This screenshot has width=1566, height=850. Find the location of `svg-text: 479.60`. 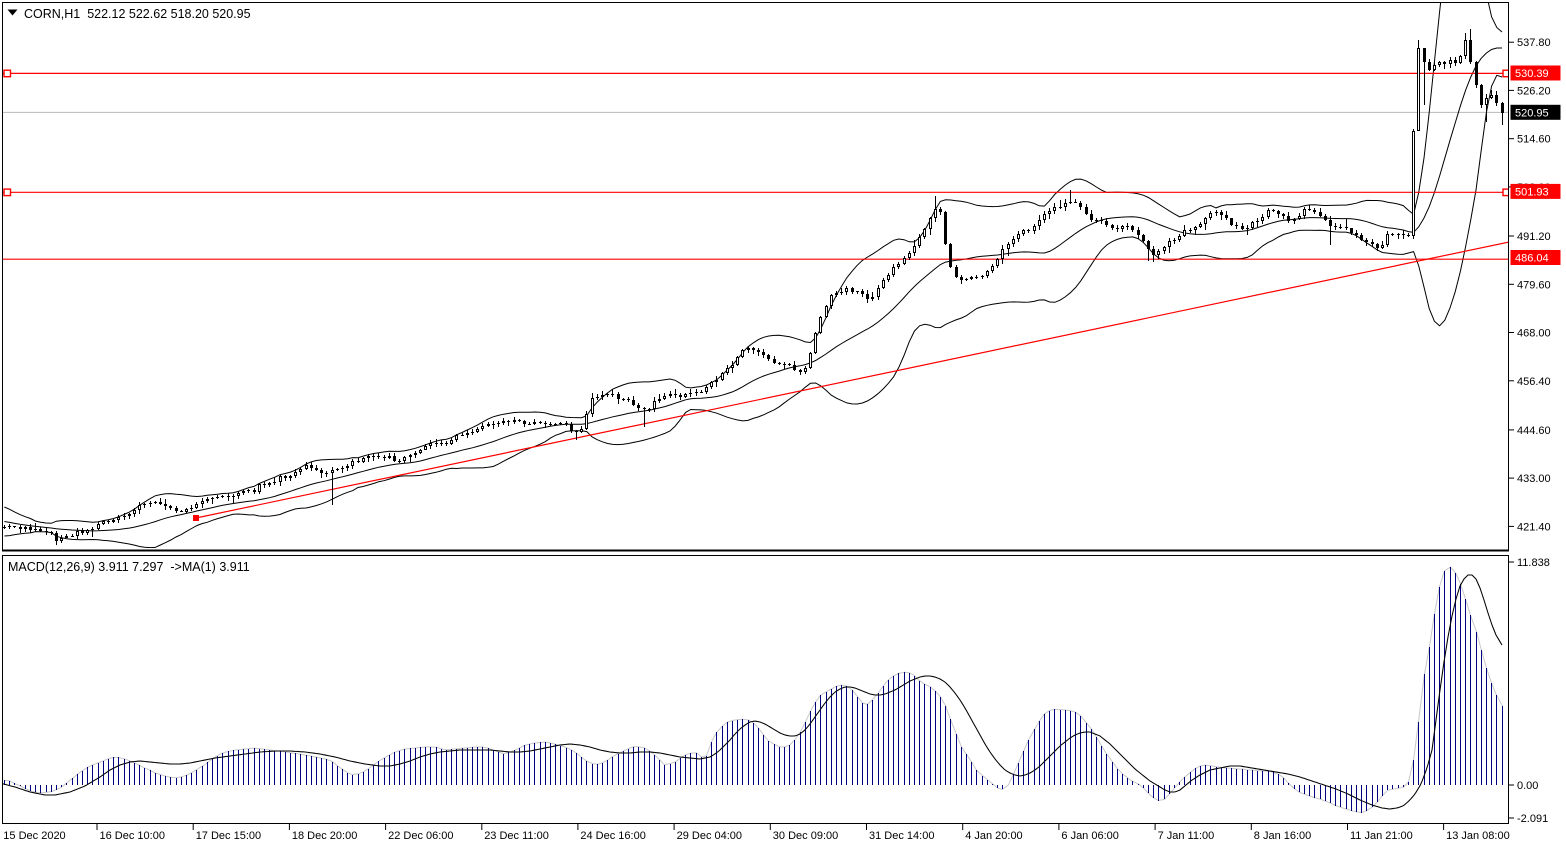

svg-text: 479.60 is located at coordinates (1534, 285).